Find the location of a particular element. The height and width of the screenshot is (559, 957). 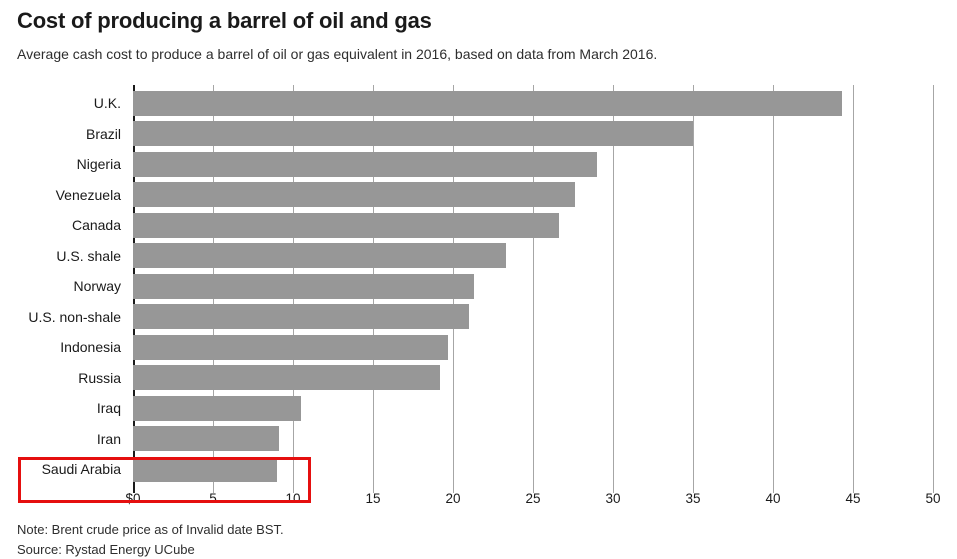

chart-row: Canada is located at coordinates (475, 225).